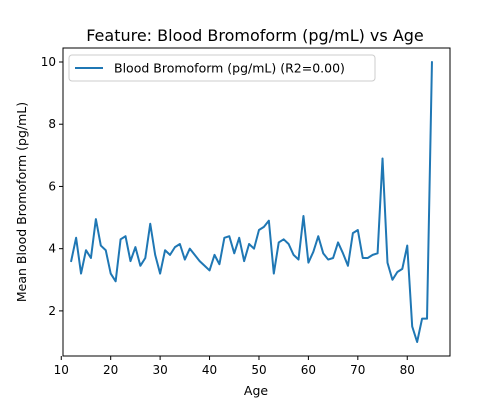 The height and width of the screenshot is (400, 500). Describe the element at coordinates (308, 370) in the screenshot. I see `x-tick-label: 60` at that location.